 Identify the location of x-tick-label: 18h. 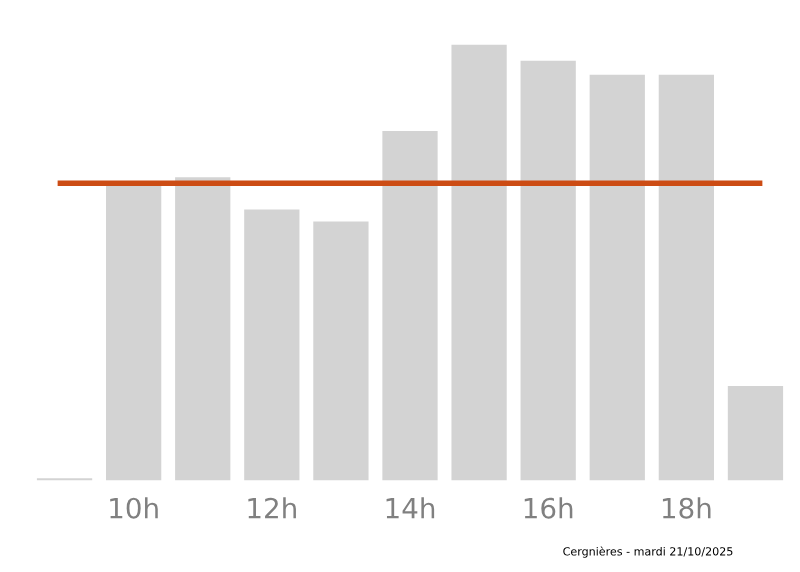
(686, 508).